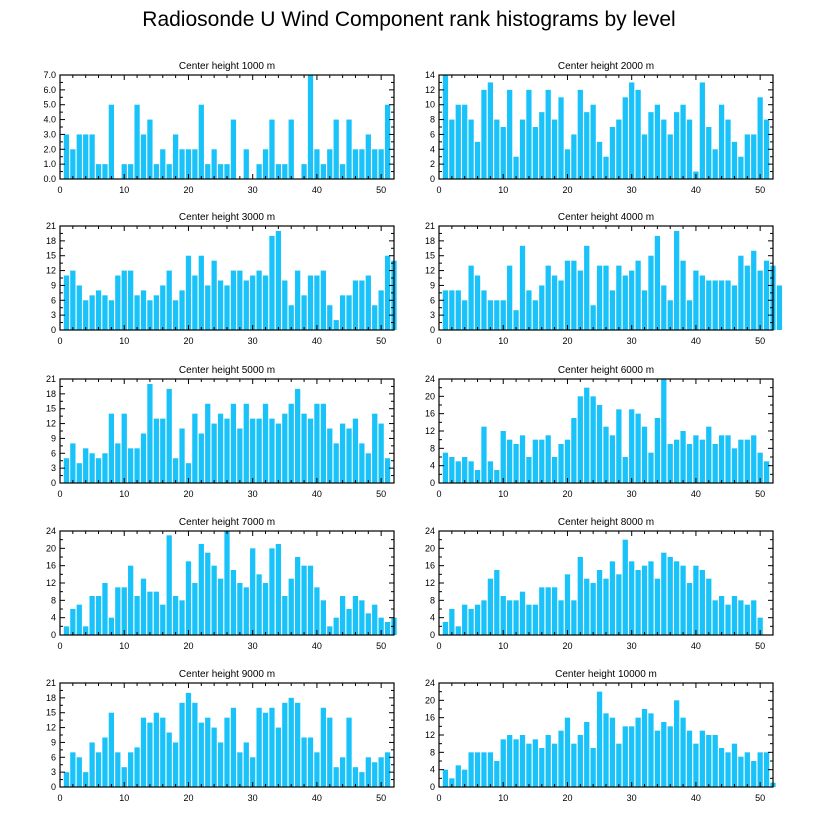  What do you see at coordinates (317, 341) in the screenshot?
I see `x-tick-label: 40` at bounding box center [317, 341].